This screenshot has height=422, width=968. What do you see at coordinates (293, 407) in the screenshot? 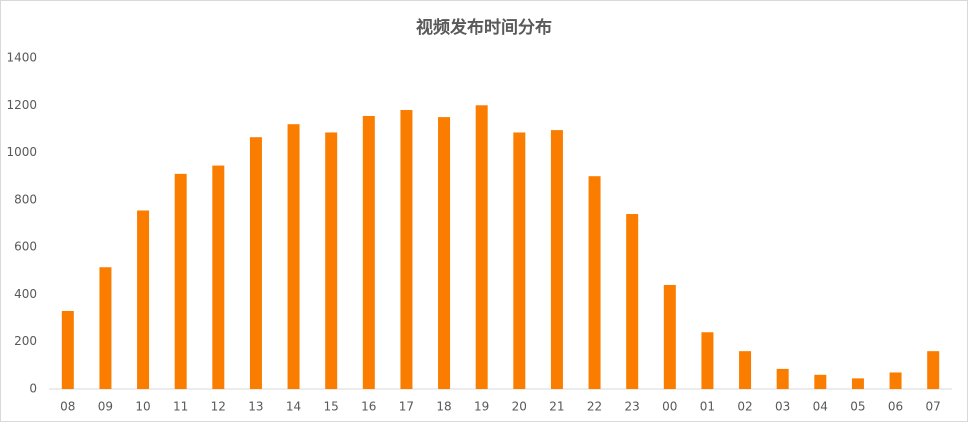
I see `x-tick-label: 14` at bounding box center [293, 407].